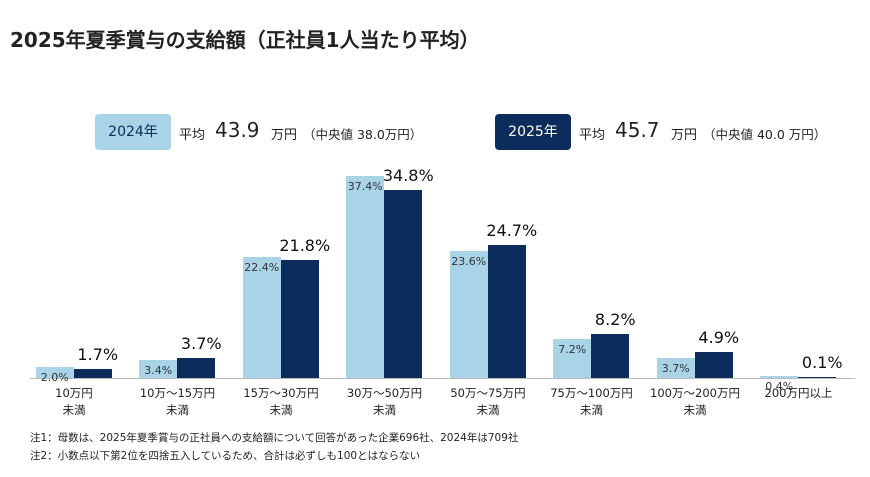 Image resolution: width=870 pixels, height=477 pixels. I want to click on value-label: 23.6%, so click(469, 261).